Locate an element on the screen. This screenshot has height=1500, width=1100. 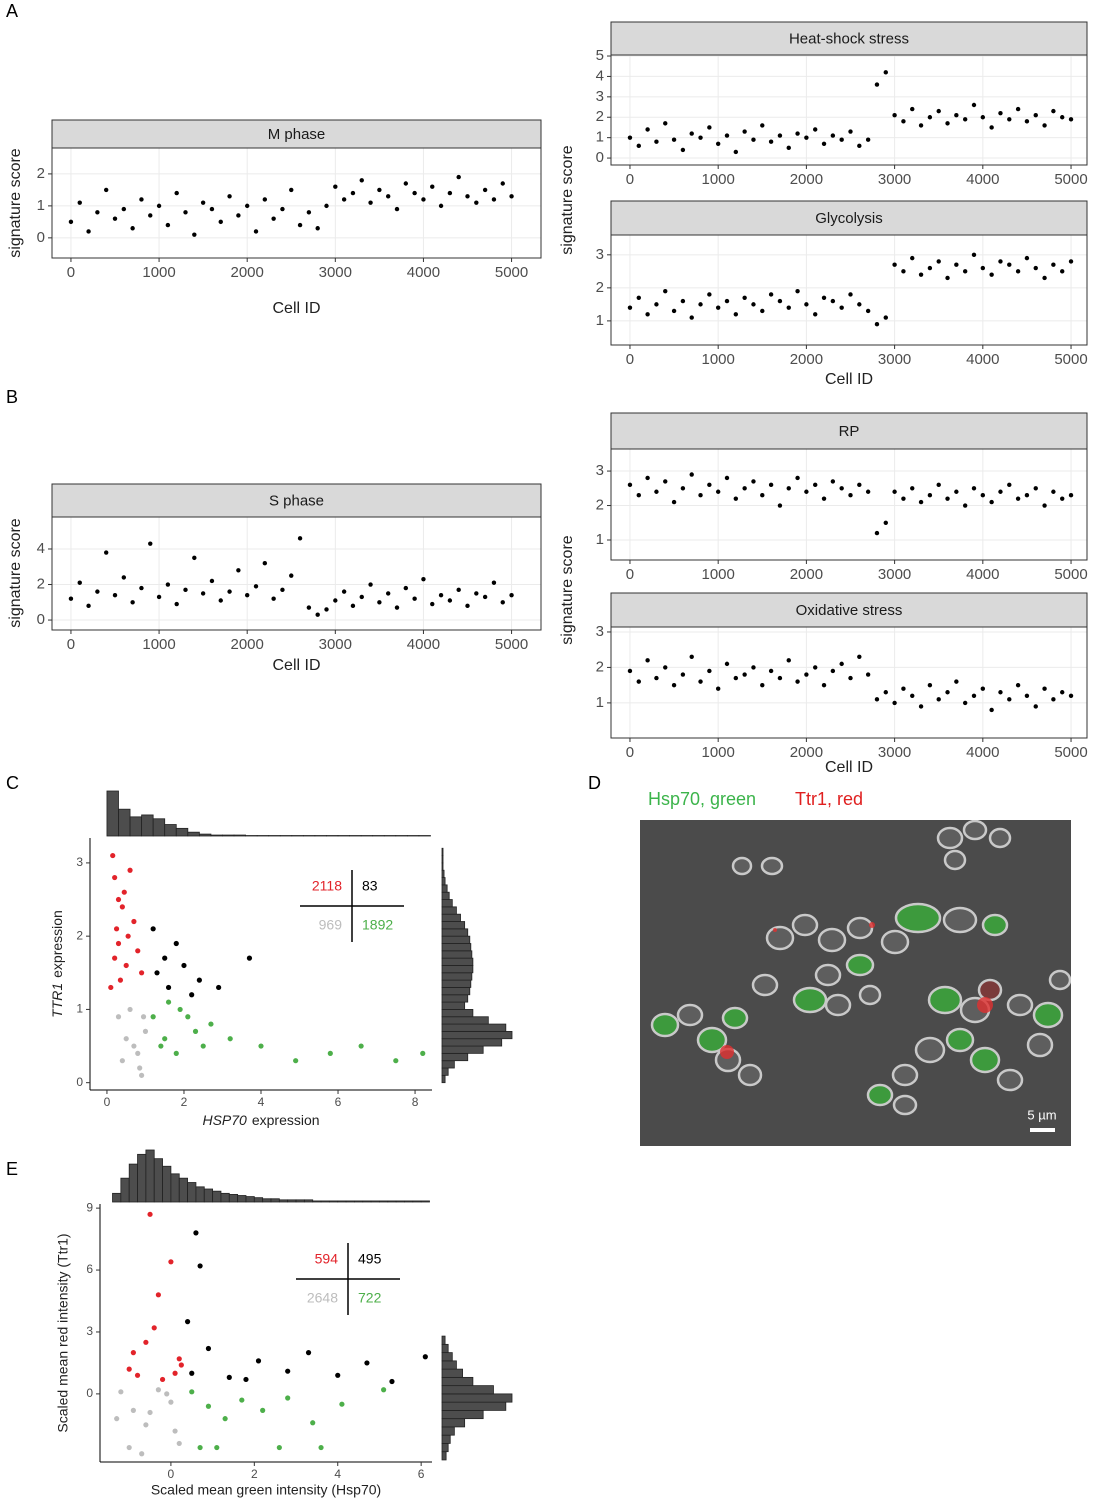
y-axis-title: TTR1 expression is located at coordinates (57, 964).